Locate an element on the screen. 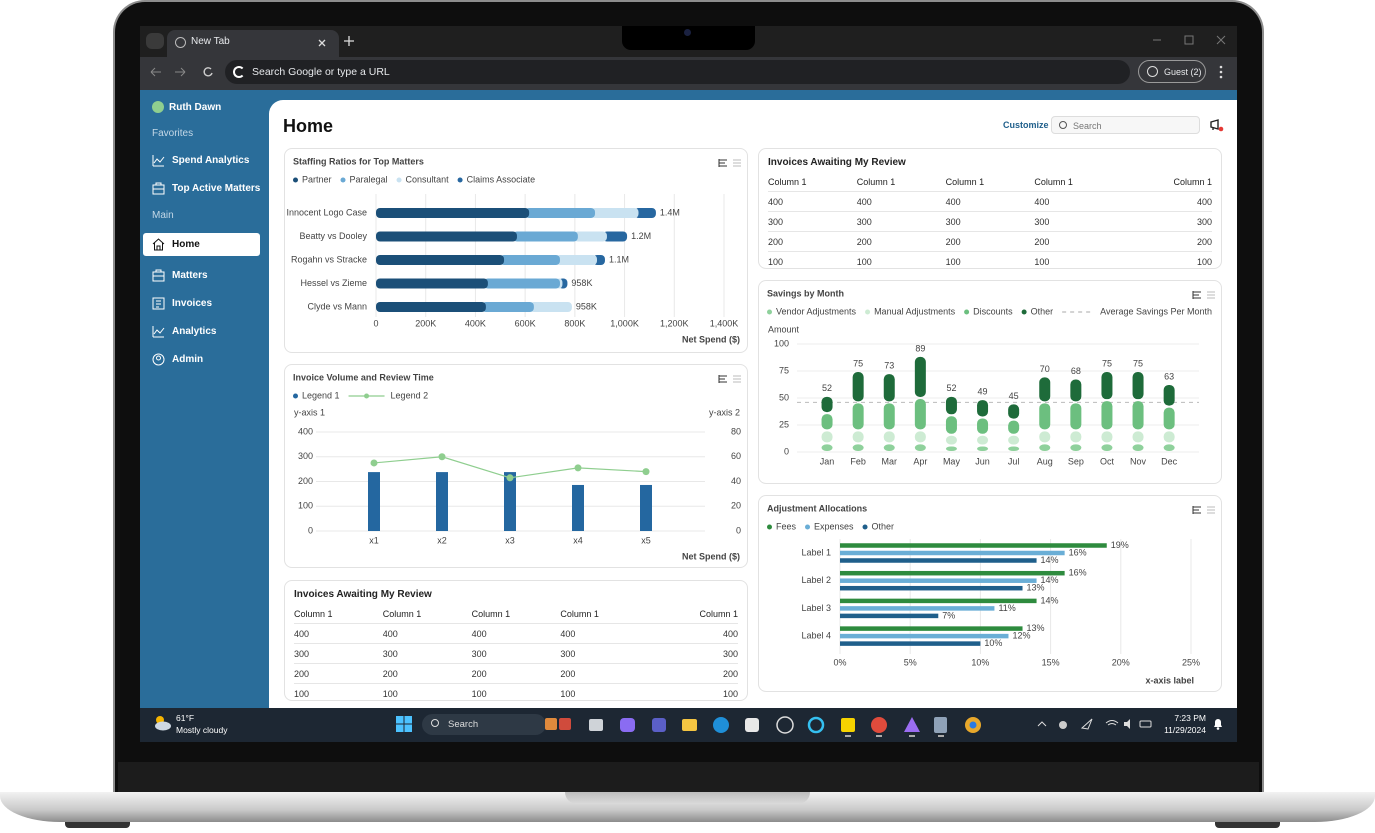  y-tick-label: 200 is located at coordinates (305, 481).